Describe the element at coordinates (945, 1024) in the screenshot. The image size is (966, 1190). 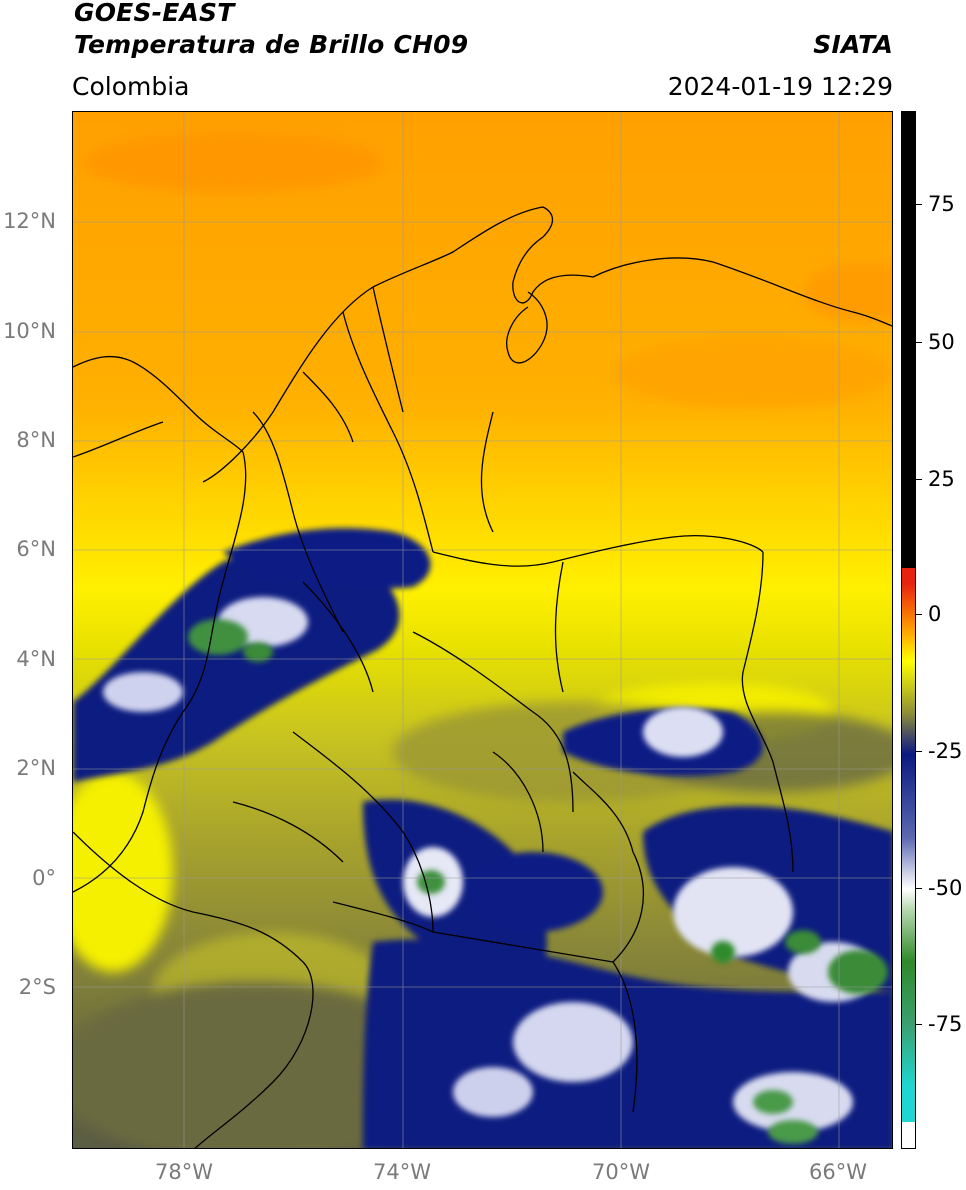
I see `colorbar-label: -75` at that location.